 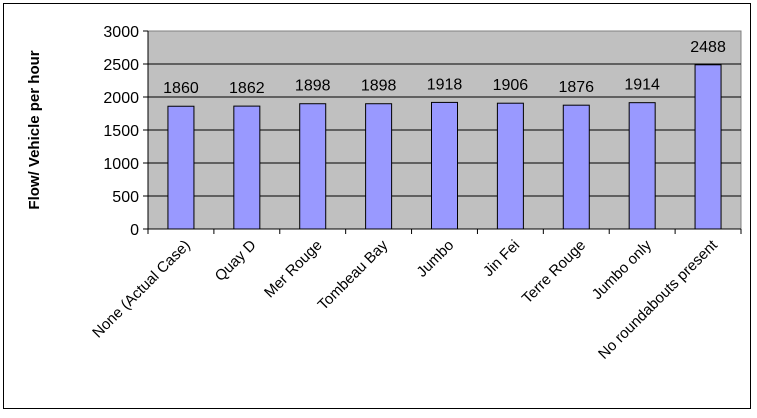 I want to click on data-label: 2488, so click(x=708, y=47).